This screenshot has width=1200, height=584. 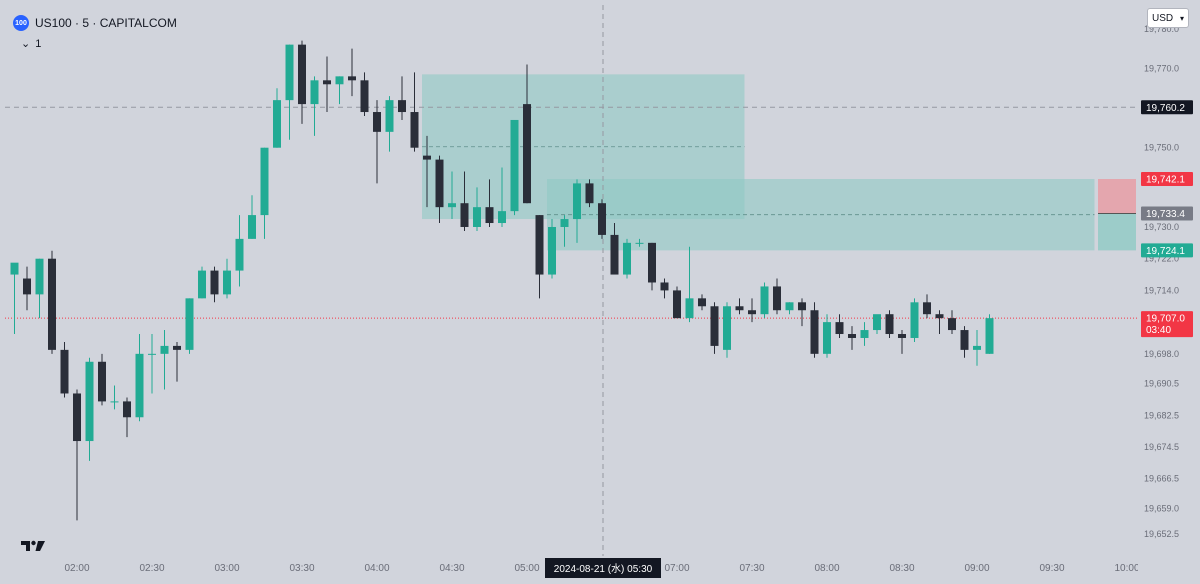 What do you see at coordinates (451, 568) in the screenshot?
I see `time-tick-label: 04:30` at bounding box center [451, 568].